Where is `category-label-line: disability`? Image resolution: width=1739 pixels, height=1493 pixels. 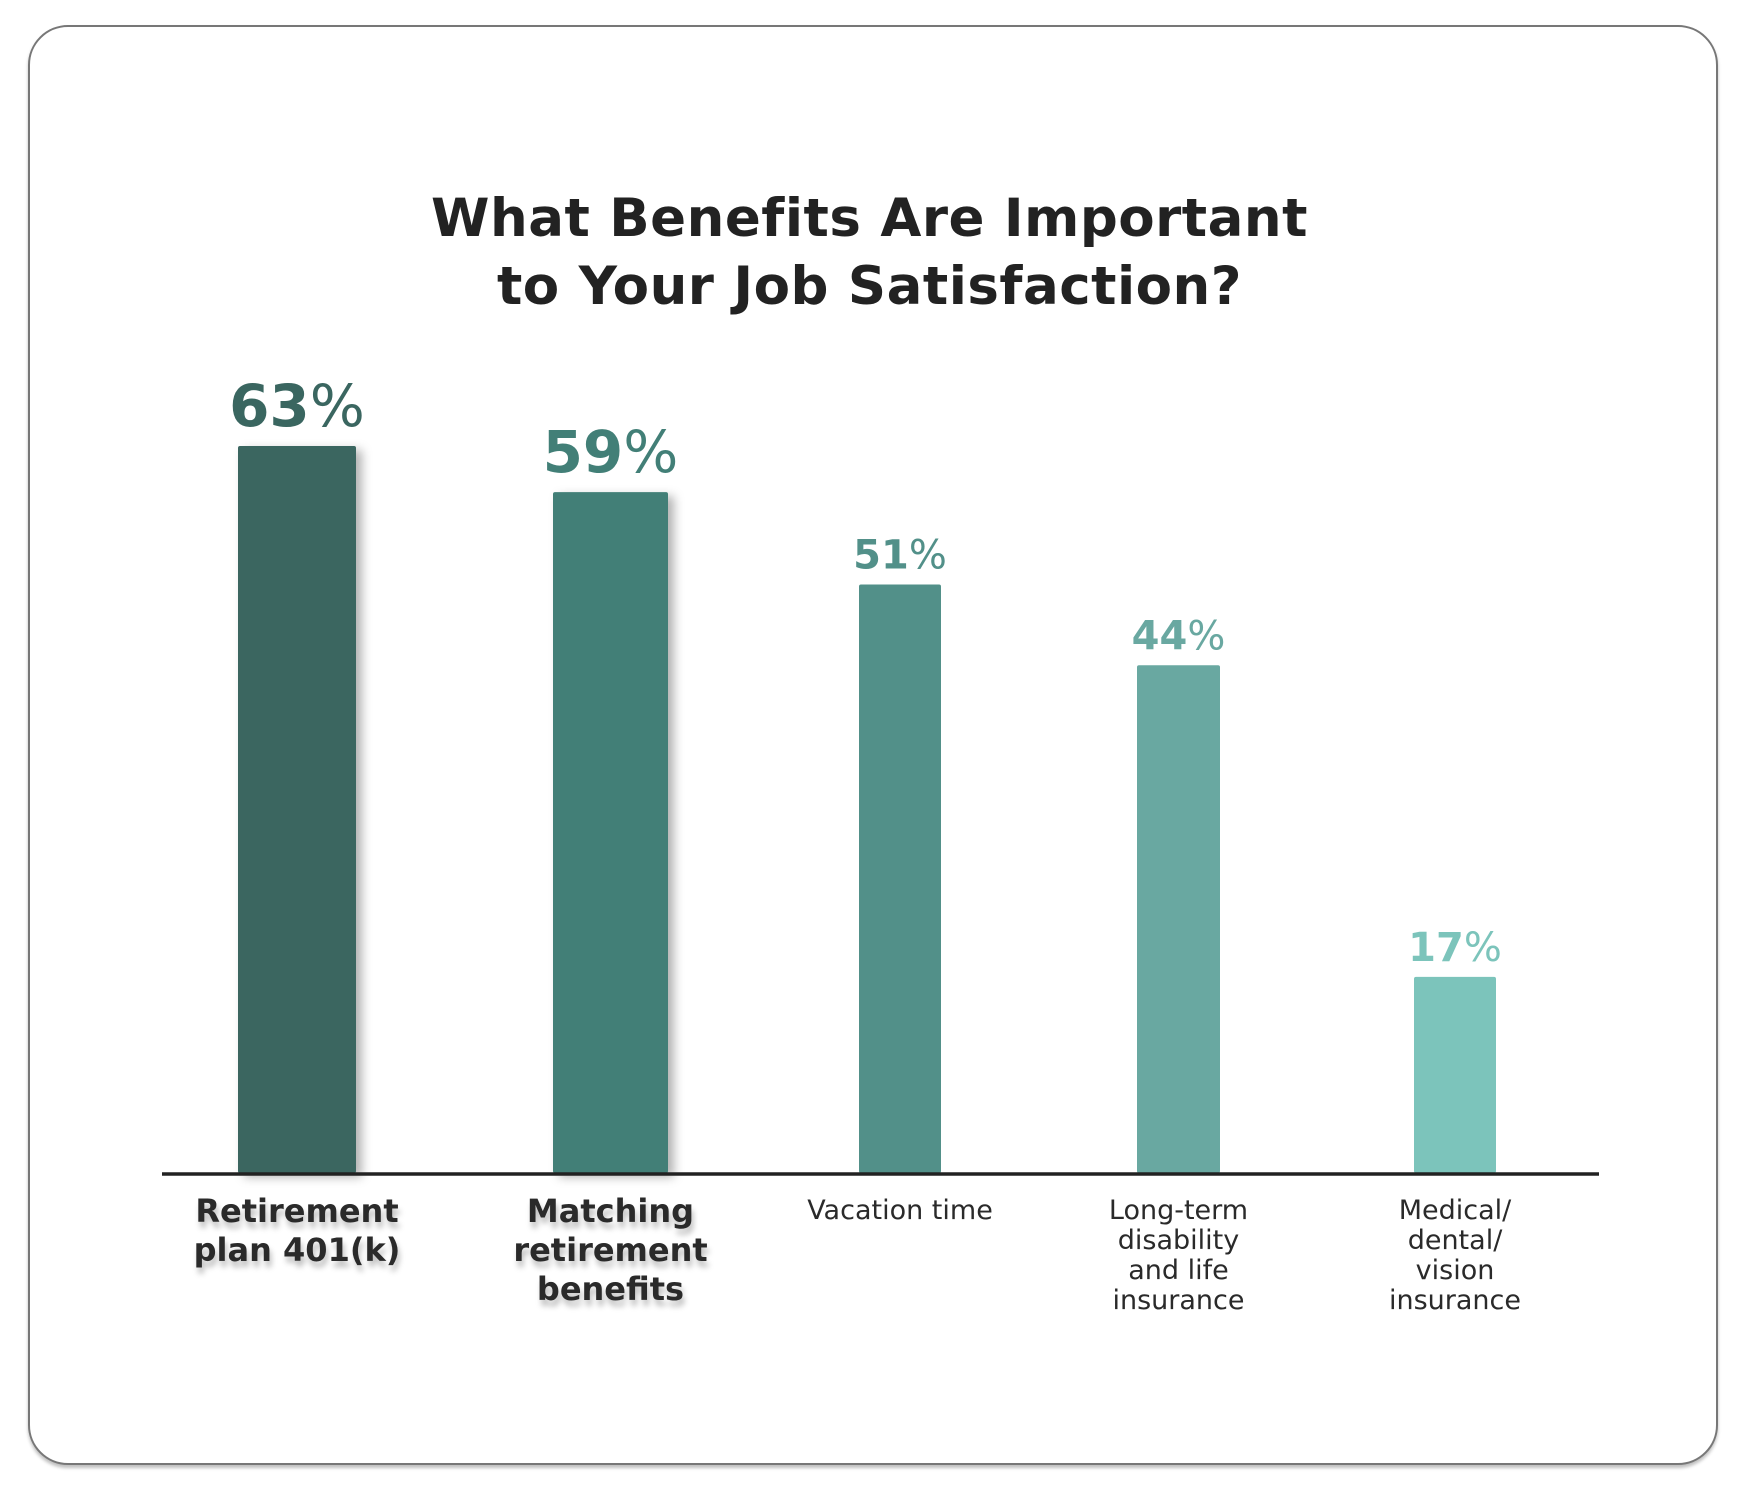 category-label-line: disability is located at coordinates (1178, 1240).